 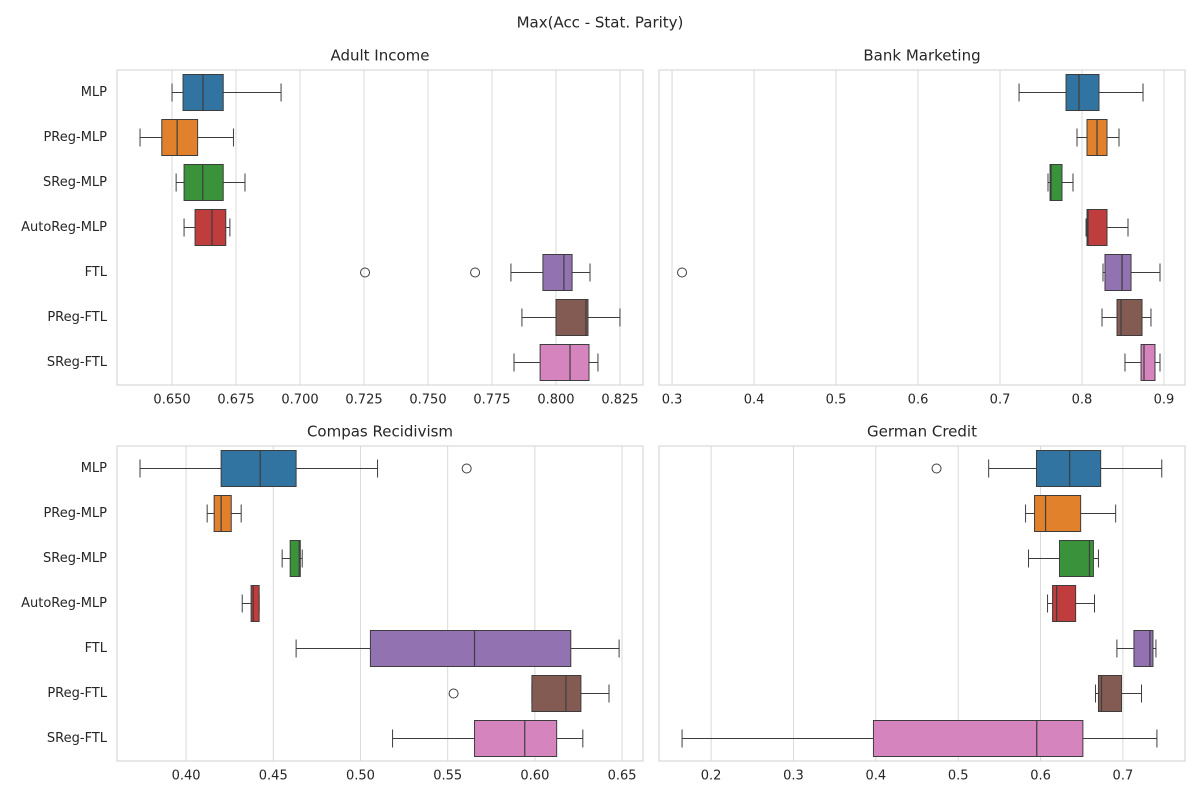 What do you see at coordinates (299, 400) in the screenshot?
I see `x-tick-label: 0.700` at bounding box center [299, 400].